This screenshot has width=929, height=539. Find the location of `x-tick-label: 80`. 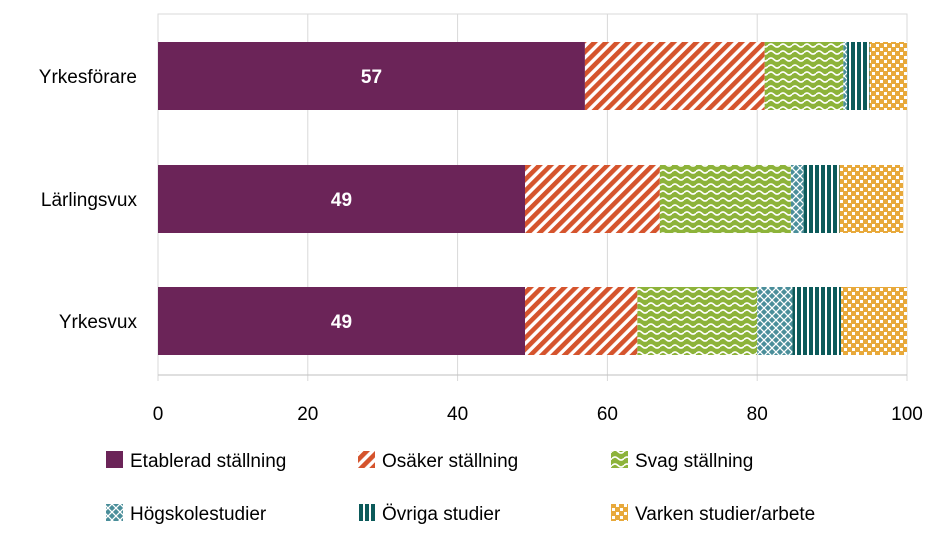

x-tick-label: 80 is located at coordinates (757, 414).